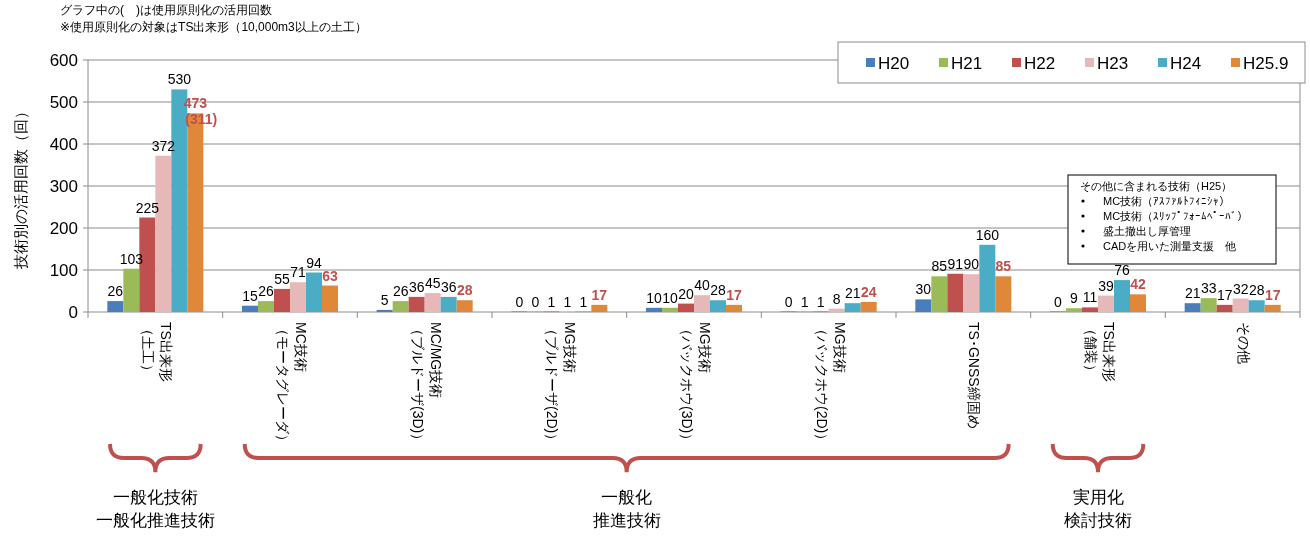  What do you see at coordinates (63, 144) in the screenshot?
I see `y-tick-label: 400` at bounding box center [63, 144].